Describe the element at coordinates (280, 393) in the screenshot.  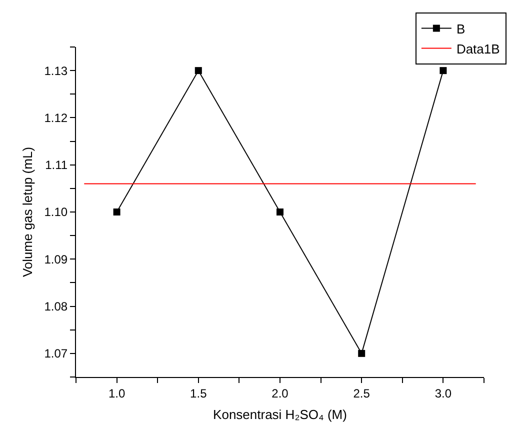
I see `x-tick-label: 2.0` at that location.